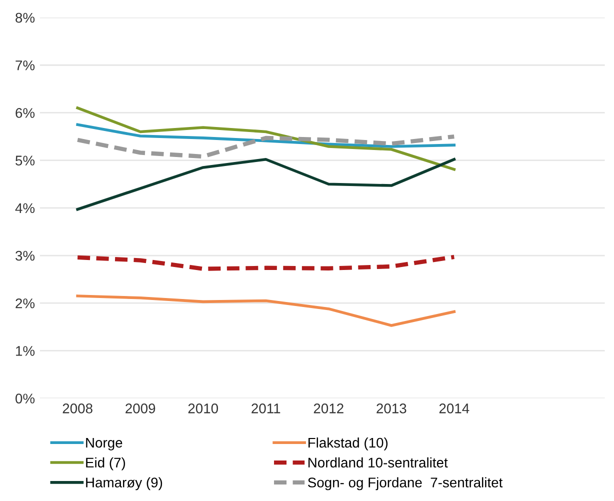 This screenshot has height=501, width=614. Describe the element at coordinates (141, 409) in the screenshot. I see `x-tick-label: 2009` at that location.